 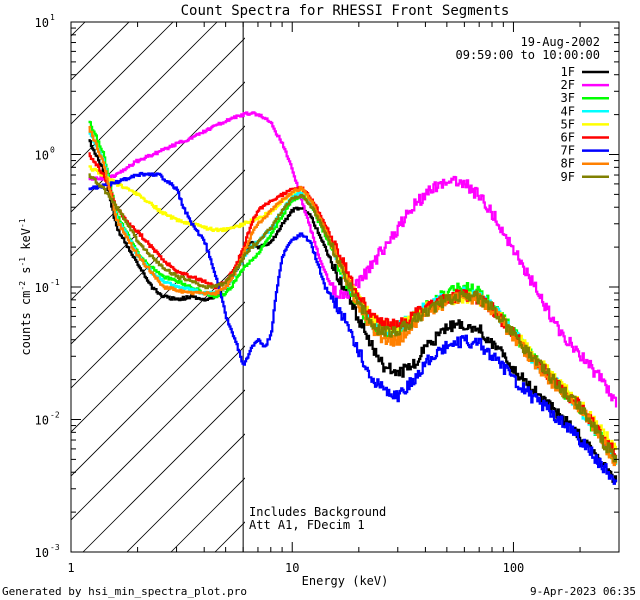 I want to click on legend-label-5f: 5F, so click(x=568, y=124).